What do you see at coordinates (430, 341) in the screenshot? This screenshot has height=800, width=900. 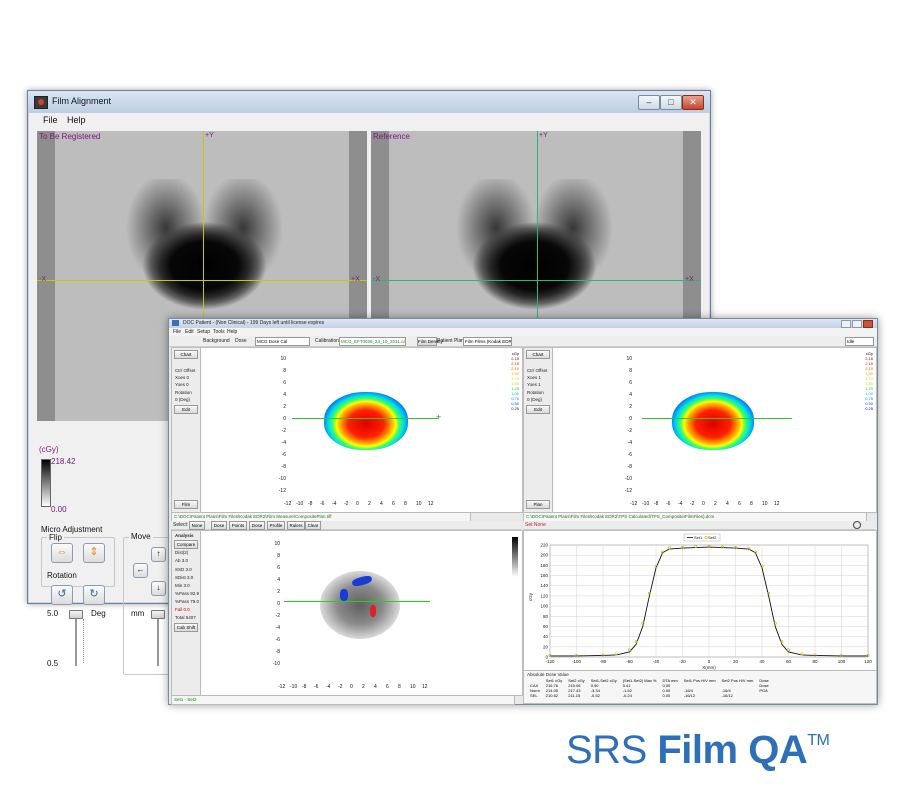 I see `film-density-button: Film Density` at bounding box center [430, 341].